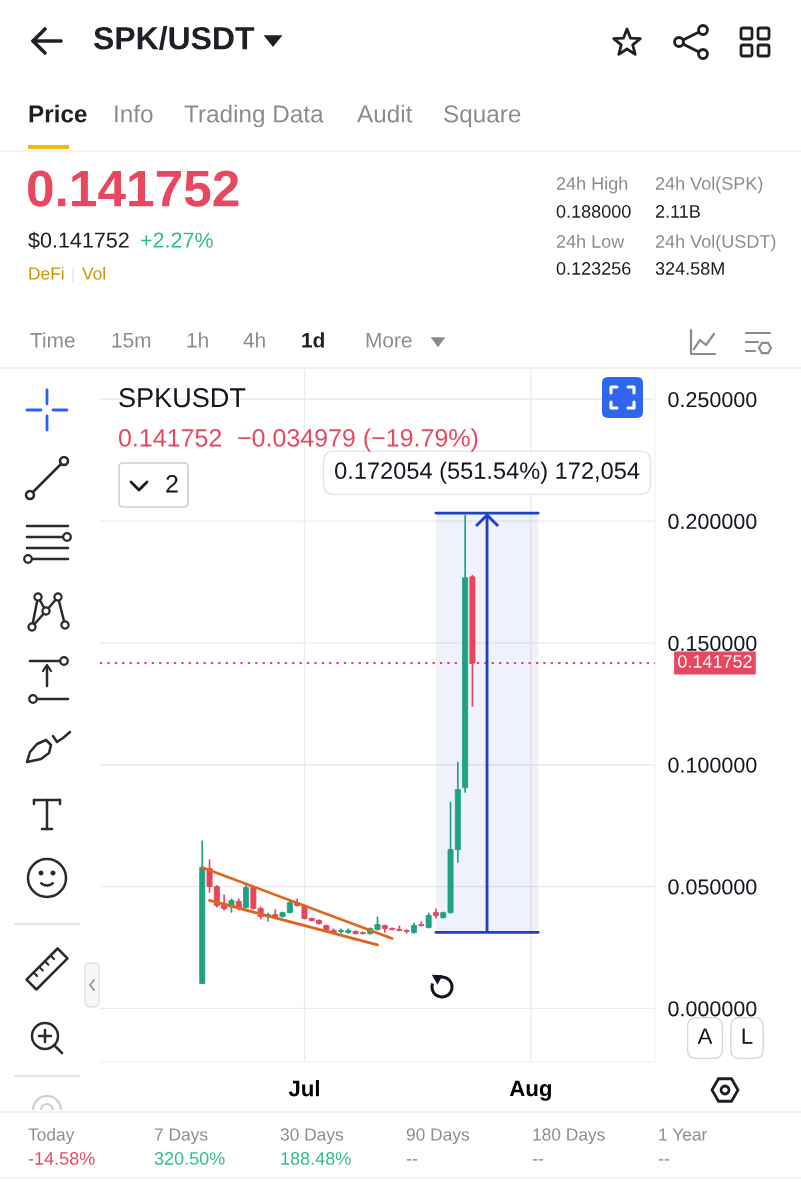 Image resolution: width=801 pixels, height=1200 pixels. What do you see at coordinates (61, 1158) in the screenshot?
I see `text: -14.58%` at bounding box center [61, 1158].